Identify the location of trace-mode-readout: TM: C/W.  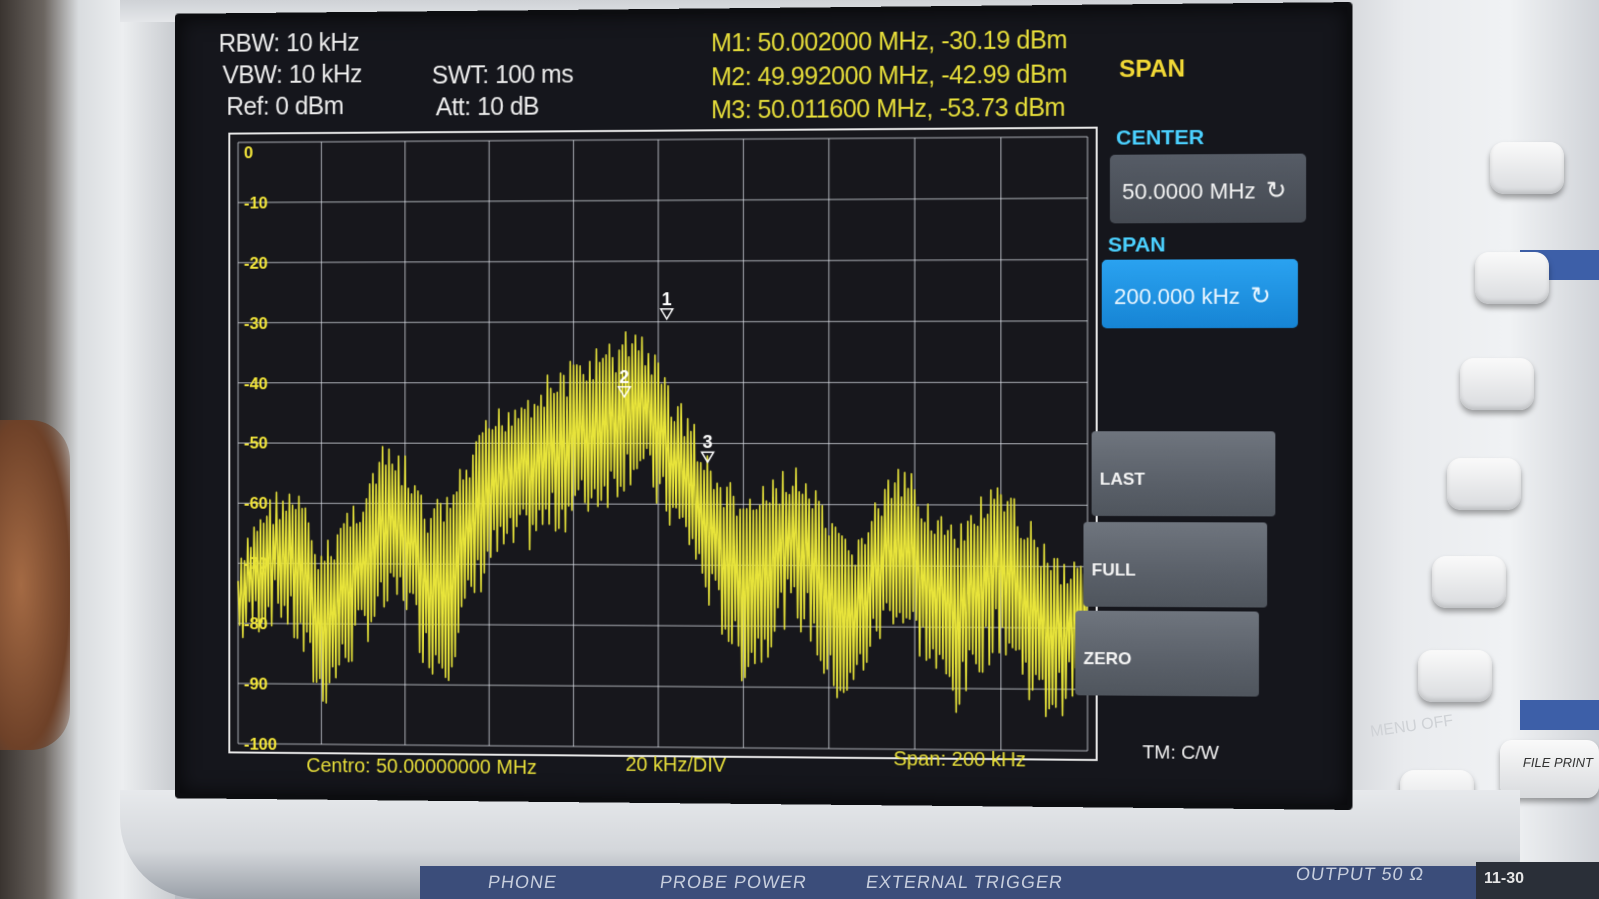
(1180, 753).